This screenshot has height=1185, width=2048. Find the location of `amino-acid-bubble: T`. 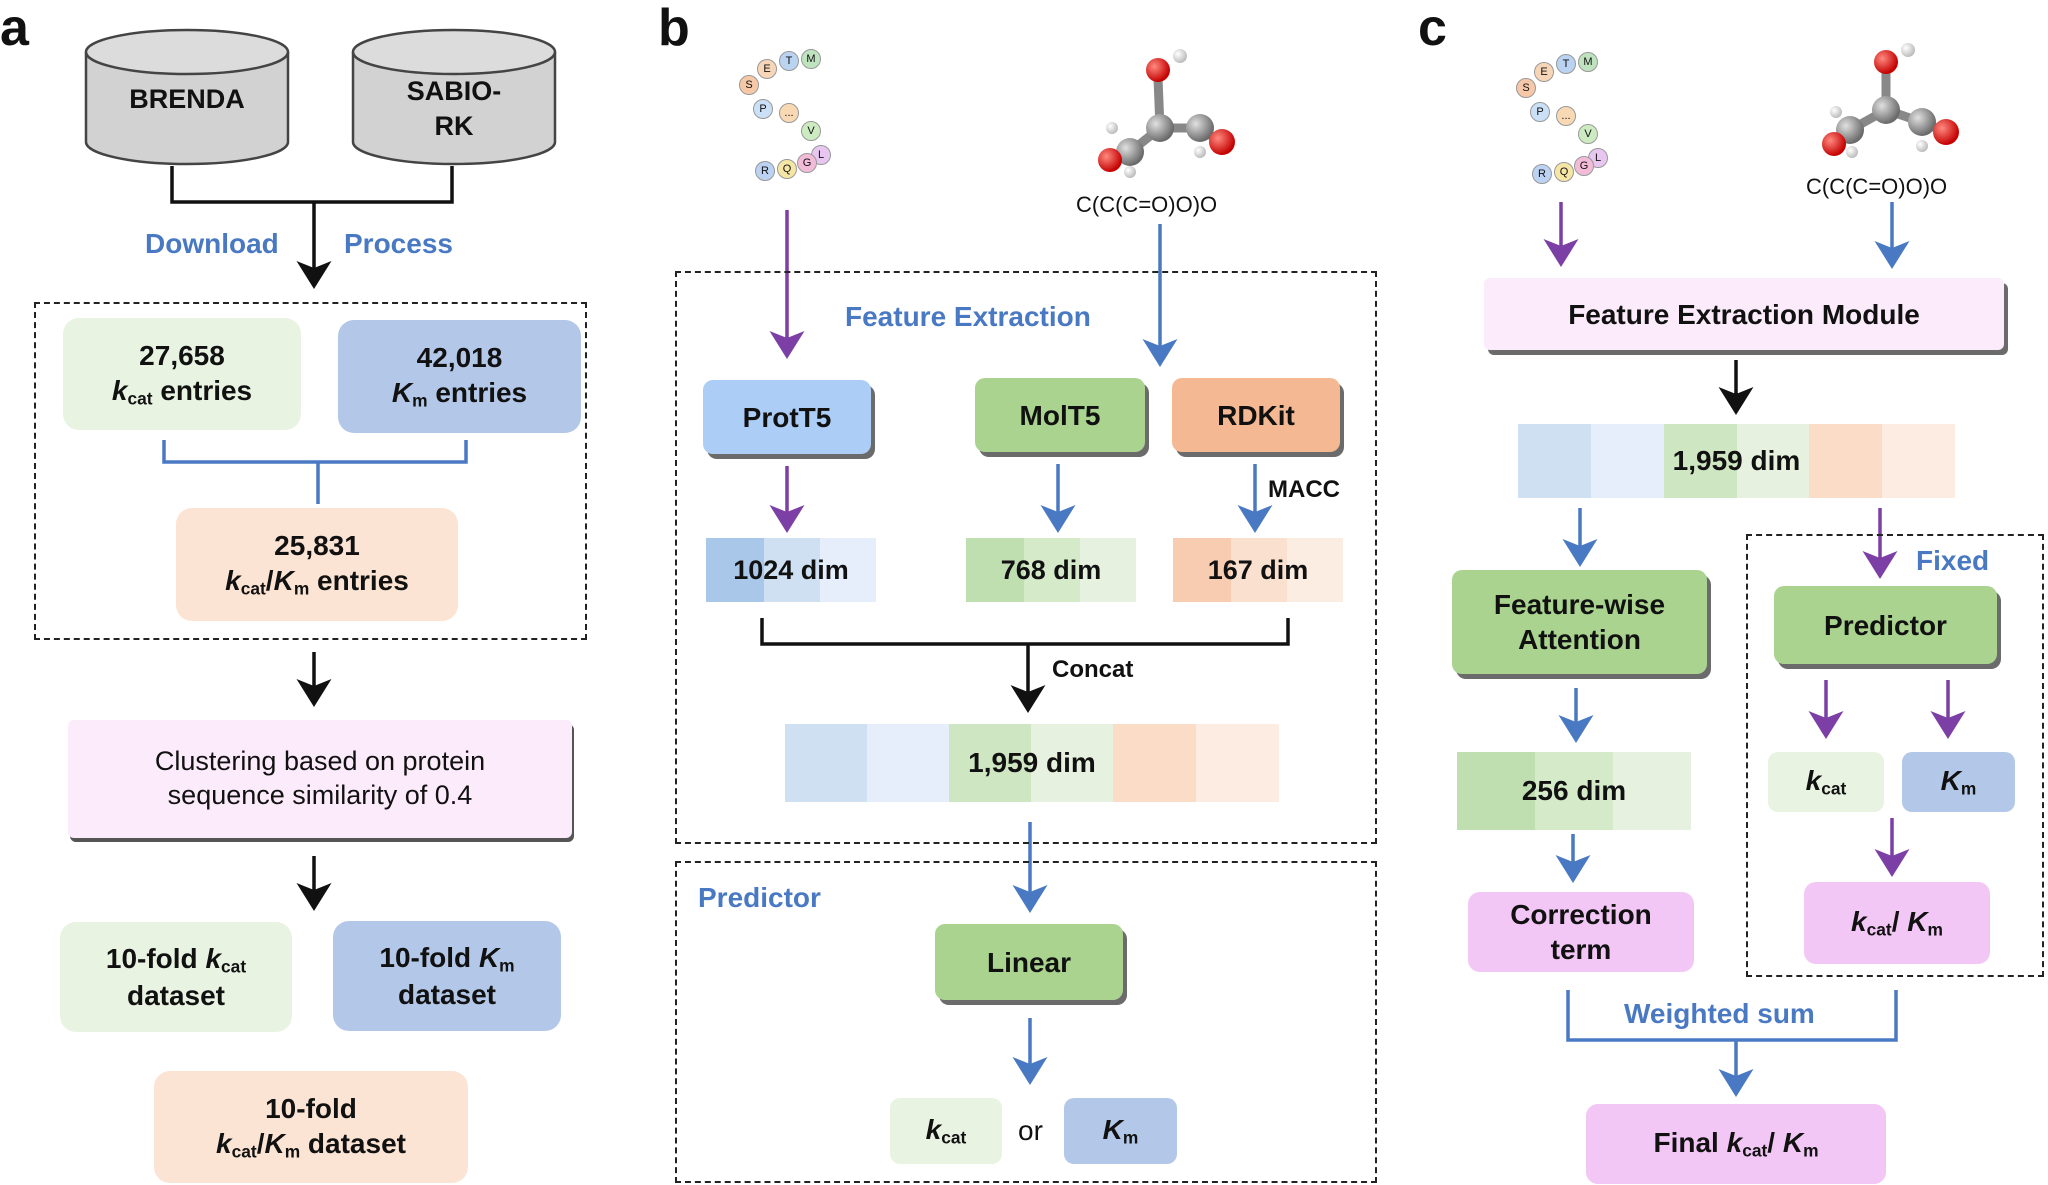

amino-acid-bubble: T is located at coordinates (789, 61).